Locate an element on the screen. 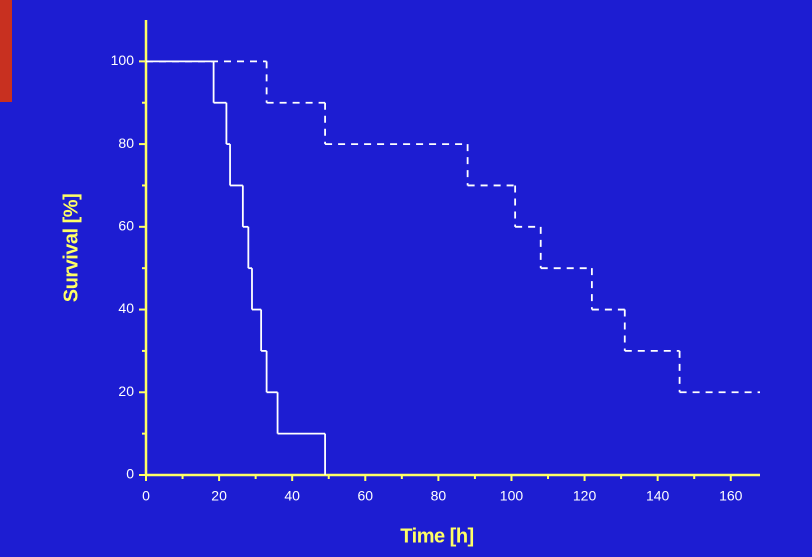 This screenshot has width=812, height=557. y-tick-label: 0 is located at coordinates (130, 474).